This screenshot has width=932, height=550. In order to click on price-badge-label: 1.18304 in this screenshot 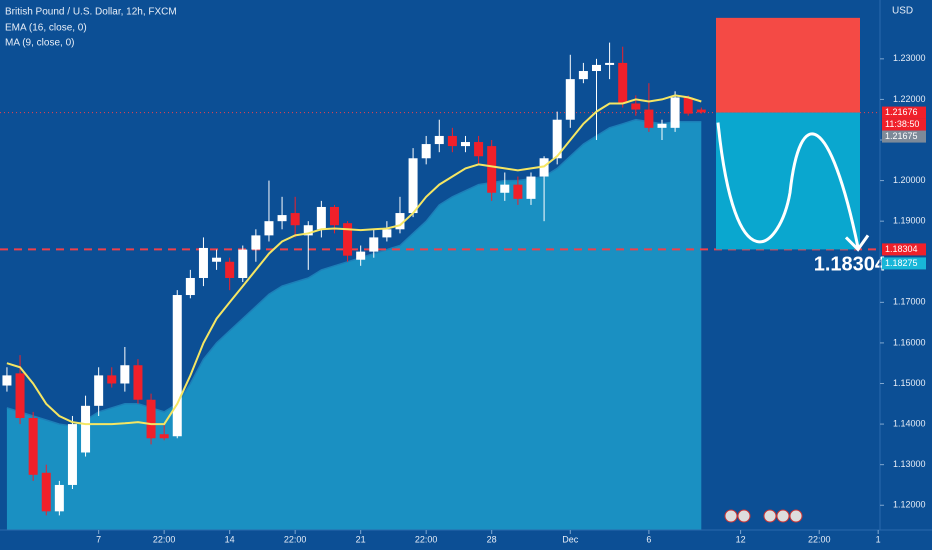, I will do `click(901, 249)`.